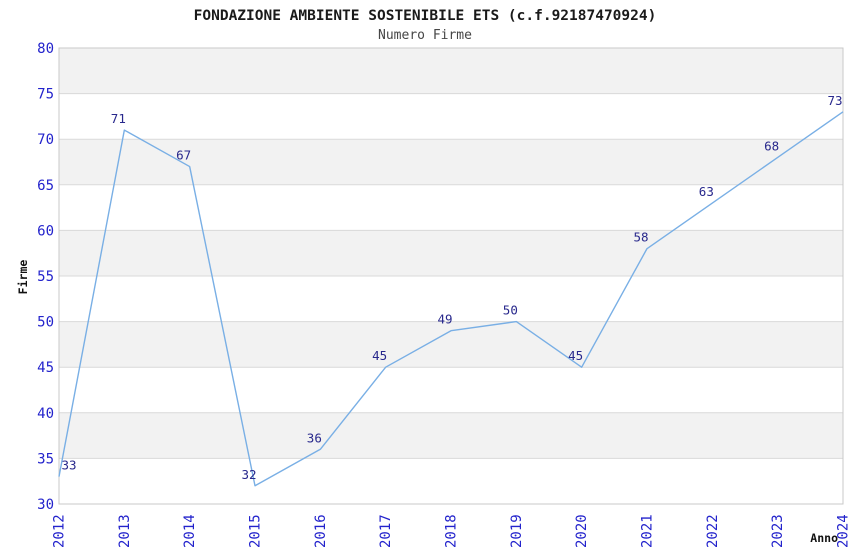 This screenshot has width=850, height=550. Describe the element at coordinates (648, 531) in the screenshot. I see `x-tick-label: 2021` at that location.